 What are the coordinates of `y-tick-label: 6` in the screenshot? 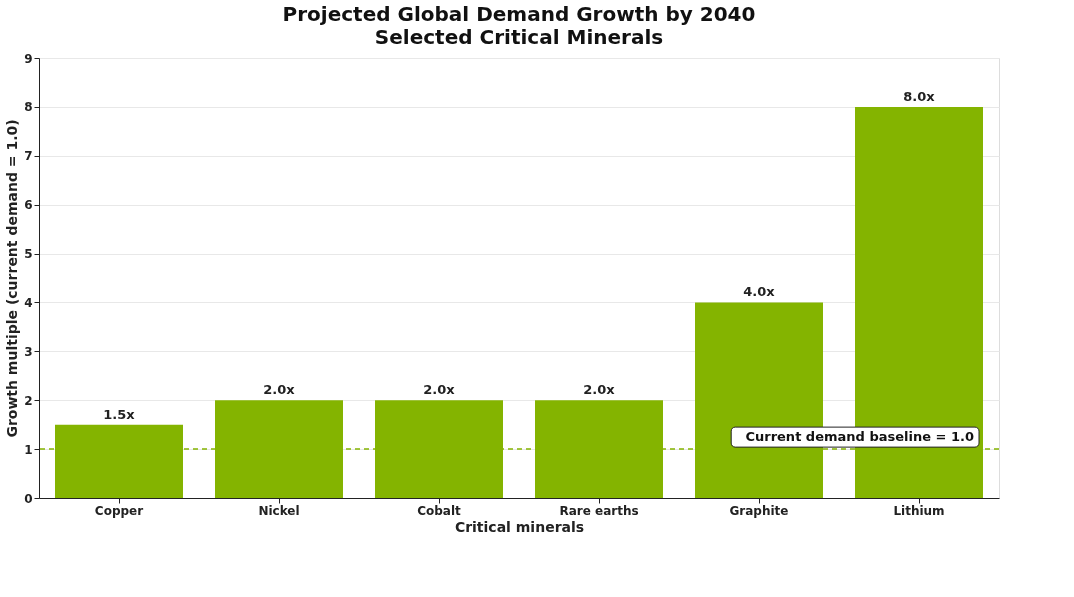 It's located at (28, 205).